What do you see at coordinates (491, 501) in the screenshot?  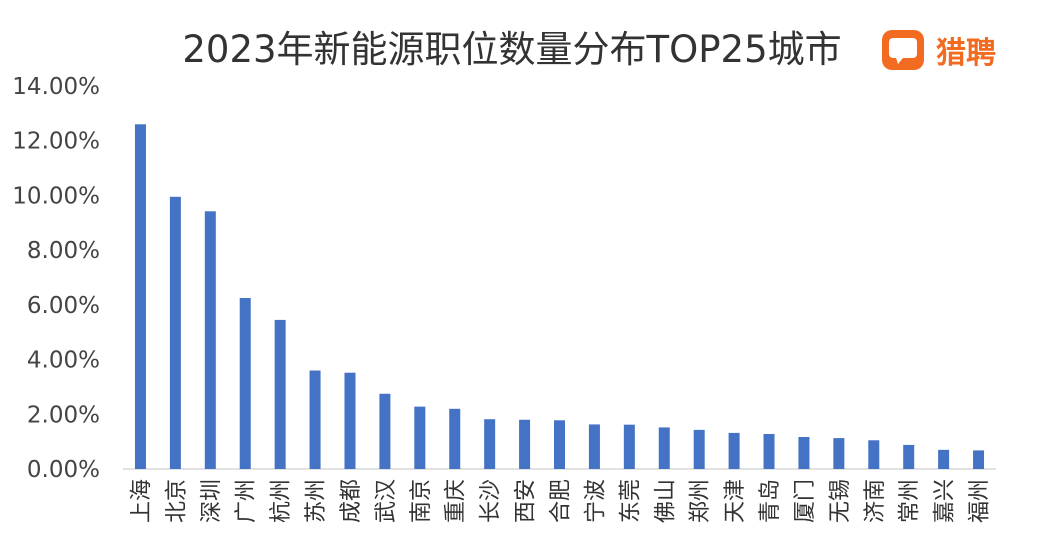 I see `x-tick-label: 长沙` at bounding box center [491, 501].